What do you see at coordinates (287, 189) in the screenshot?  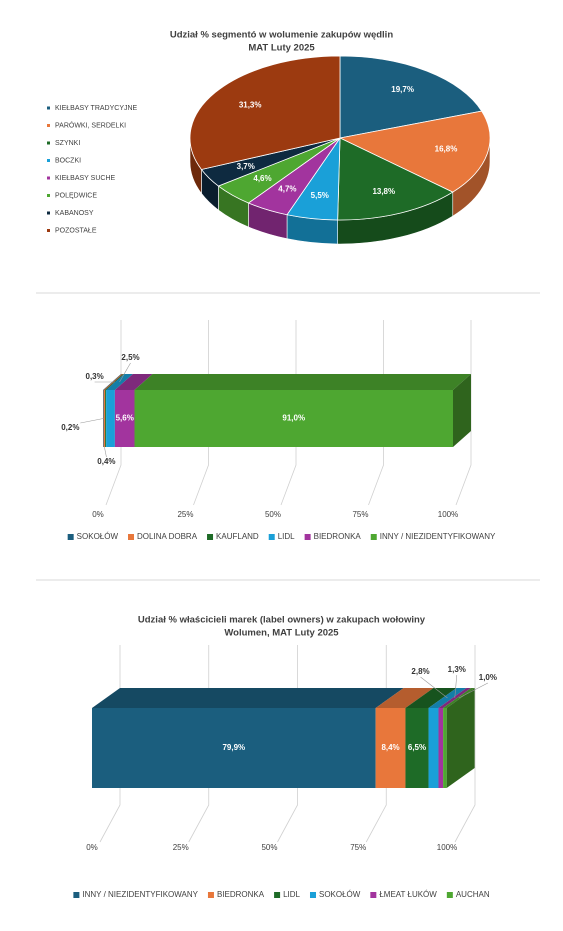 I see `data-label: 4,7%` at bounding box center [287, 189].